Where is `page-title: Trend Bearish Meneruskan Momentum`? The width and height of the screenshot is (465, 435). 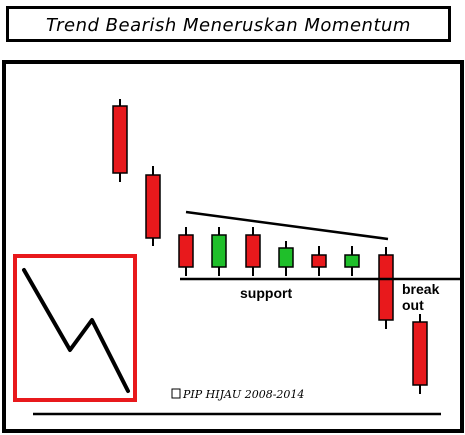 page-title: Trend Bearish Meneruskan Momentum is located at coordinates (228, 25).